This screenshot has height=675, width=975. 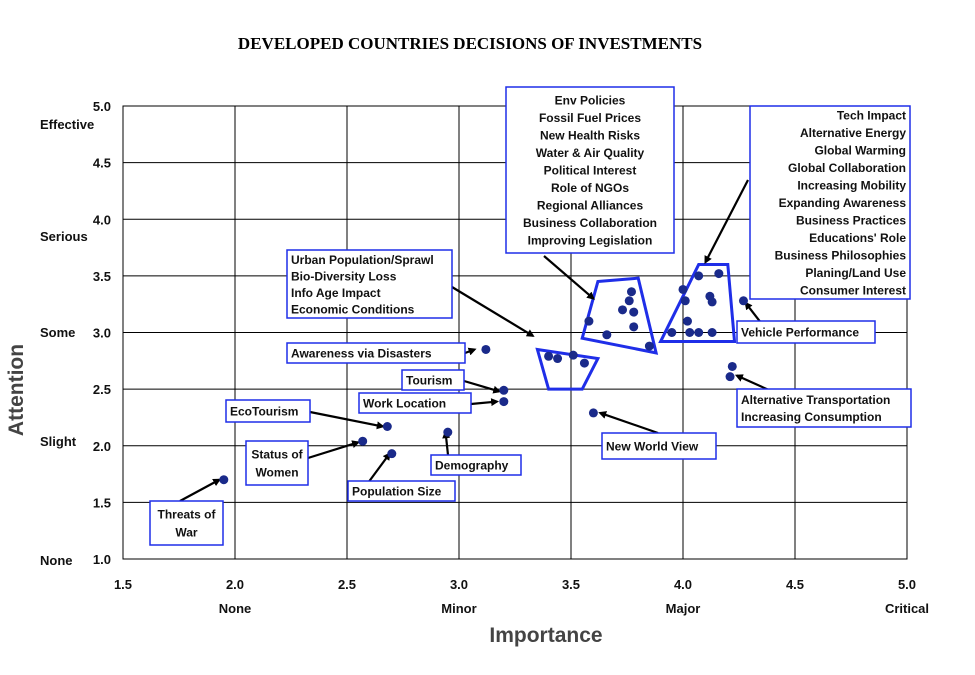 What do you see at coordinates (590, 206) in the screenshot?
I see `annotation-label: Regional Alliances` at bounding box center [590, 206].